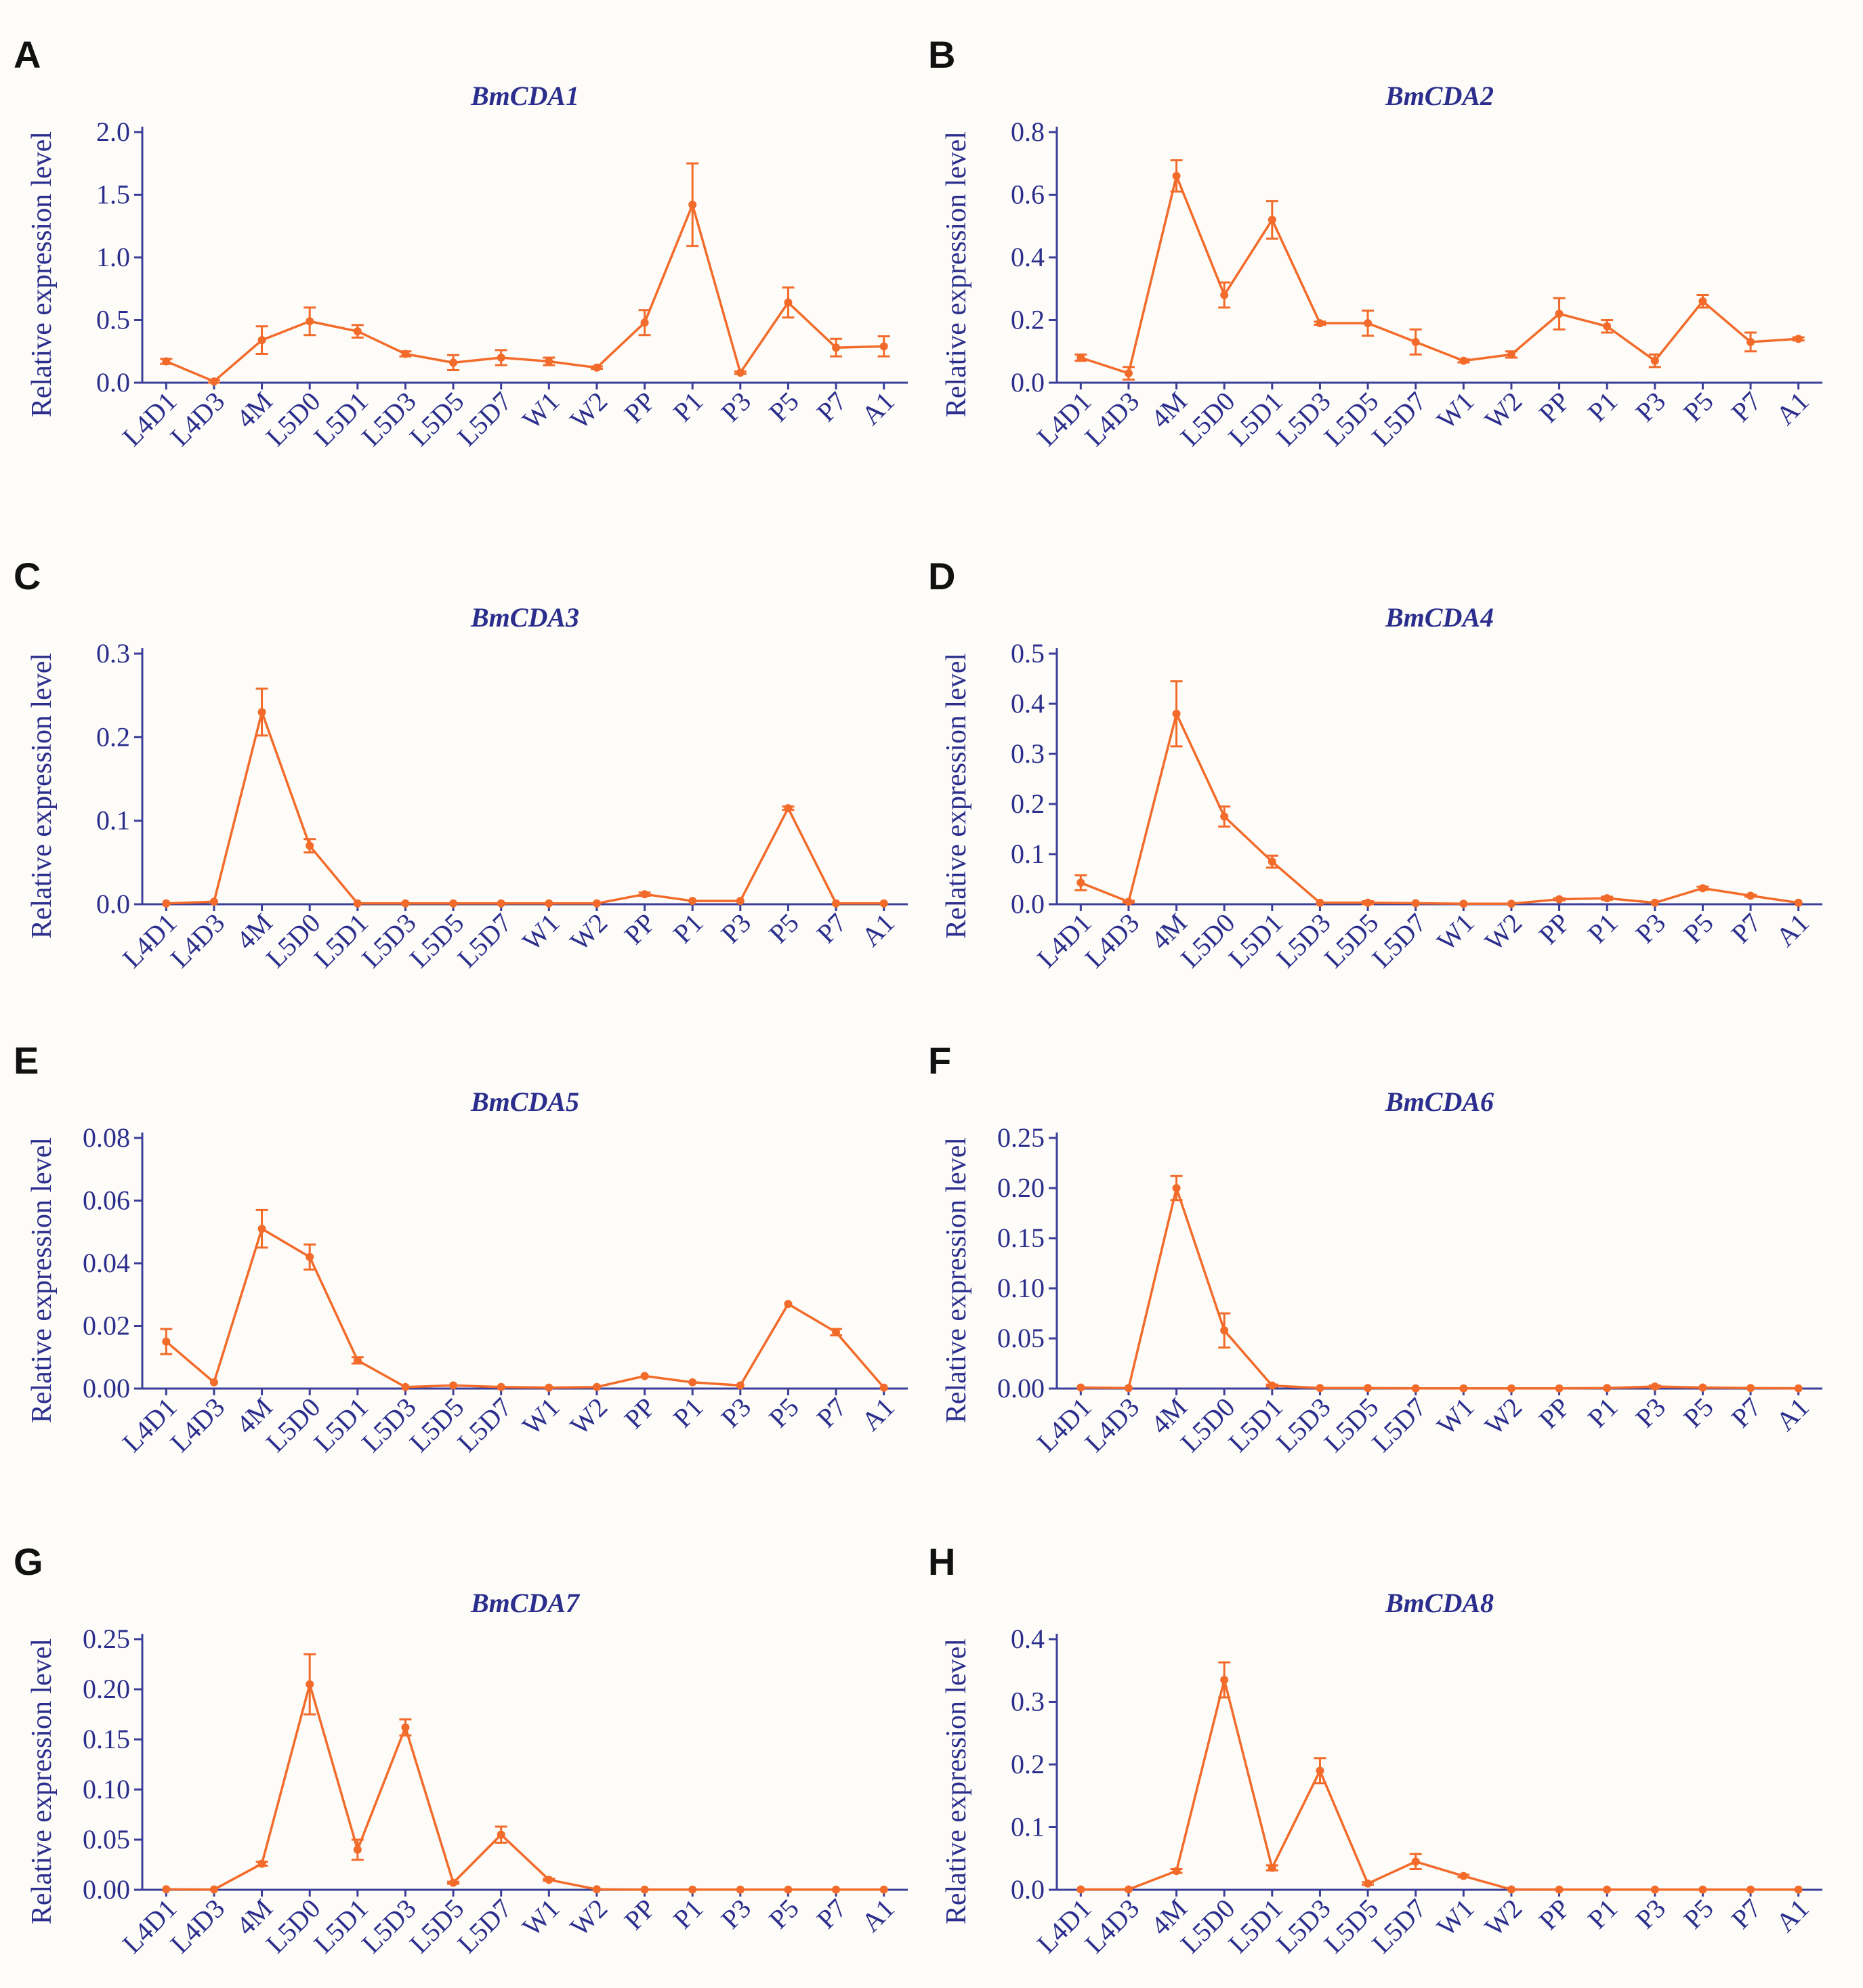 This screenshot has height=1988, width=1863. I want to click on chart-a-panel-letter: A, so click(27, 54).